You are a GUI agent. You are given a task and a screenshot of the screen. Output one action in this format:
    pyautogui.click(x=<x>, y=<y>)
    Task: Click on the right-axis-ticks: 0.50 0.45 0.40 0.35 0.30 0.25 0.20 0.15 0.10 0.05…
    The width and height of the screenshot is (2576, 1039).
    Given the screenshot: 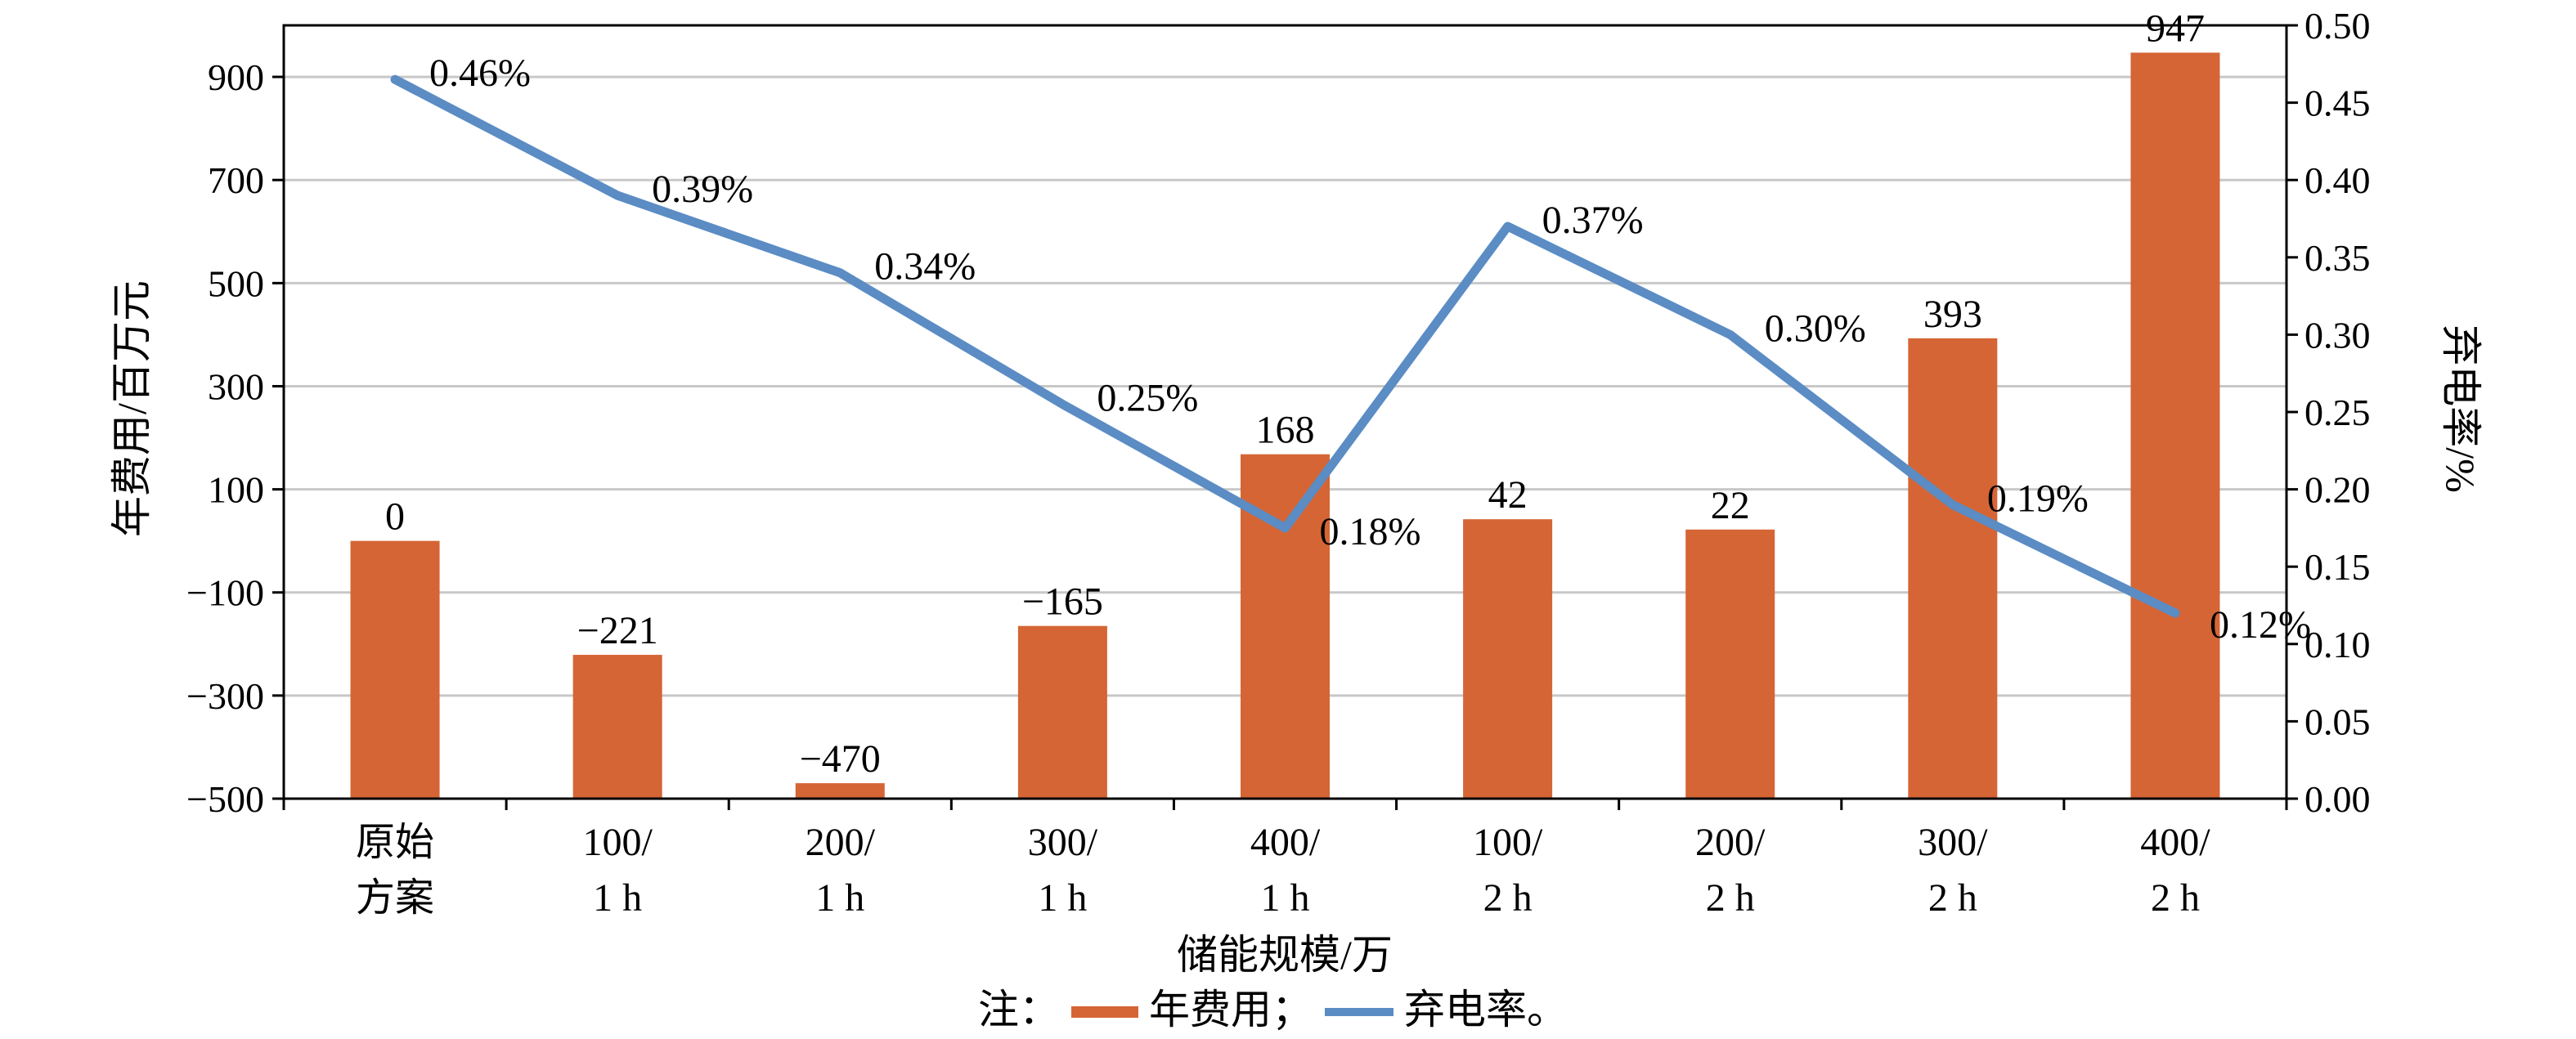 What is the action you would take?
    pyautogui.click(x=2329, y=413)
    